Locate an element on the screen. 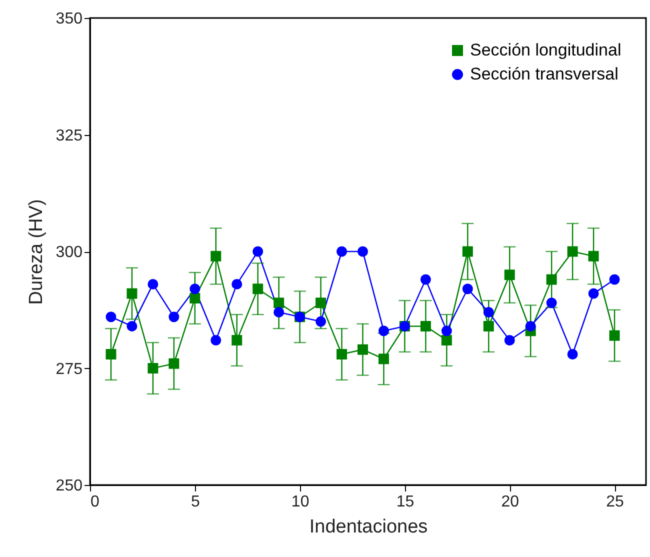 Image resolution: width=650 pixels, height=557 pixels. legend-label: Sección longitudinal is located at coordinates (546, 50).